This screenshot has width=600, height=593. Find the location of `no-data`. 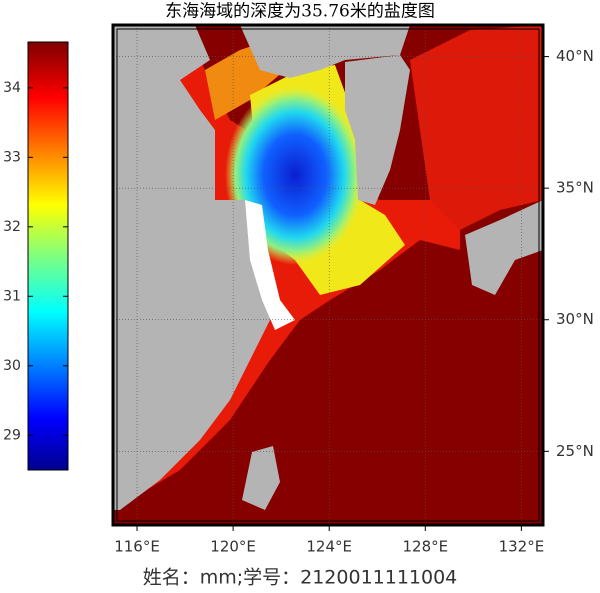

no-data is located at coordinates (270, 265).